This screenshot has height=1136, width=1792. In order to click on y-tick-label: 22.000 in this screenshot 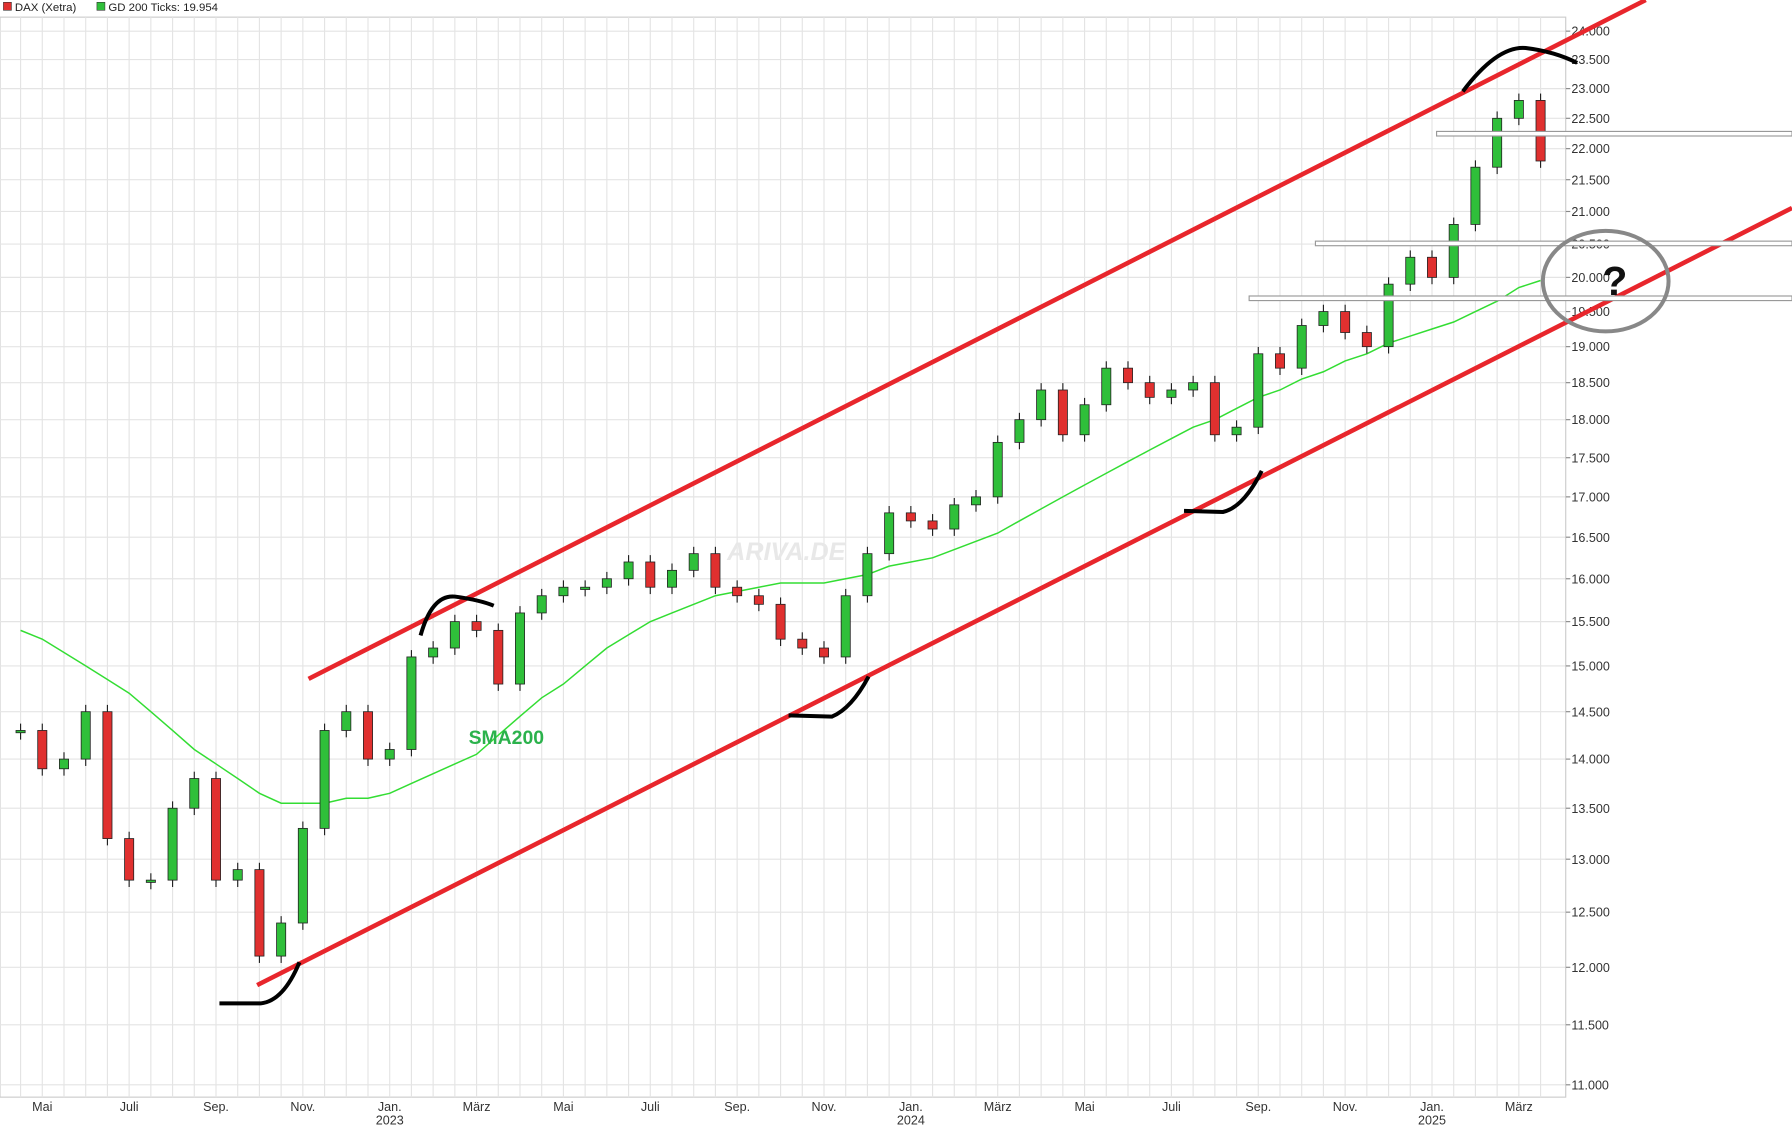, I will do `click(1590, 149)`.